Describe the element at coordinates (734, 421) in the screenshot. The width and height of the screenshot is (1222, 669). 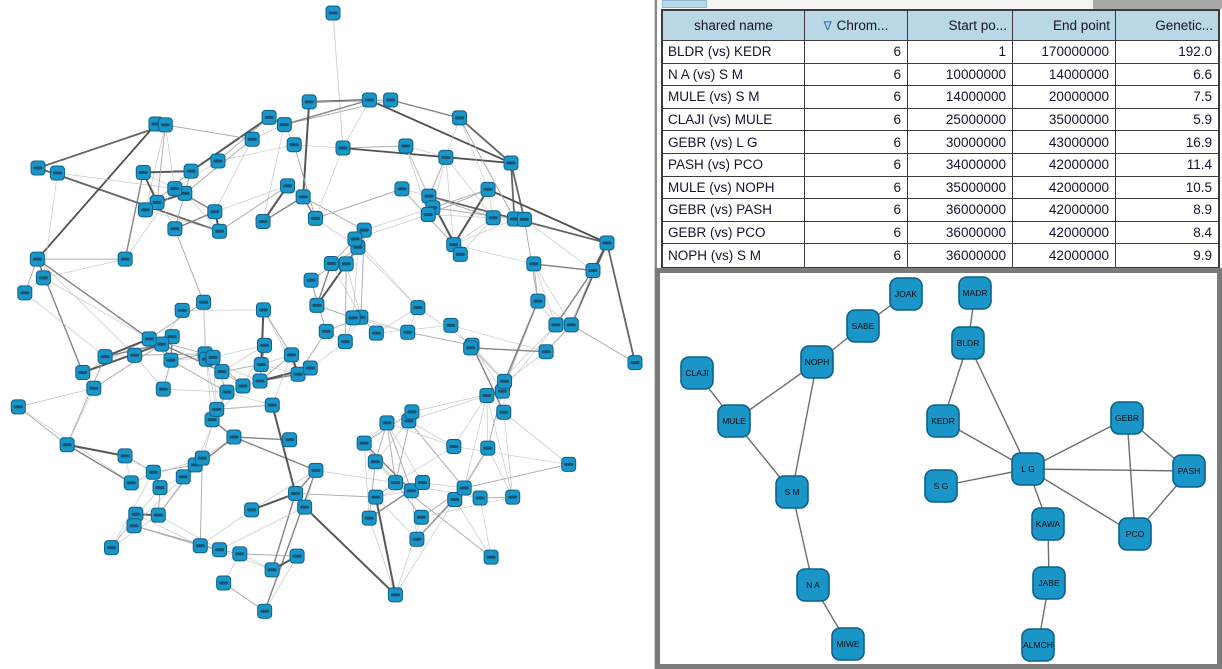
I see `network-node: MULE` at that location.